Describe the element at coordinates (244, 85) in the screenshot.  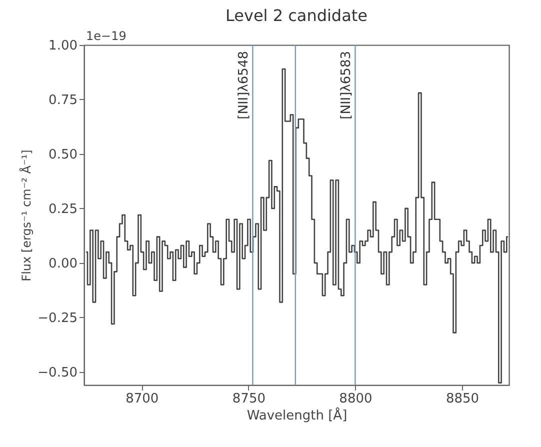
I see `ref-line-label: [NII]λ6548` at that location.